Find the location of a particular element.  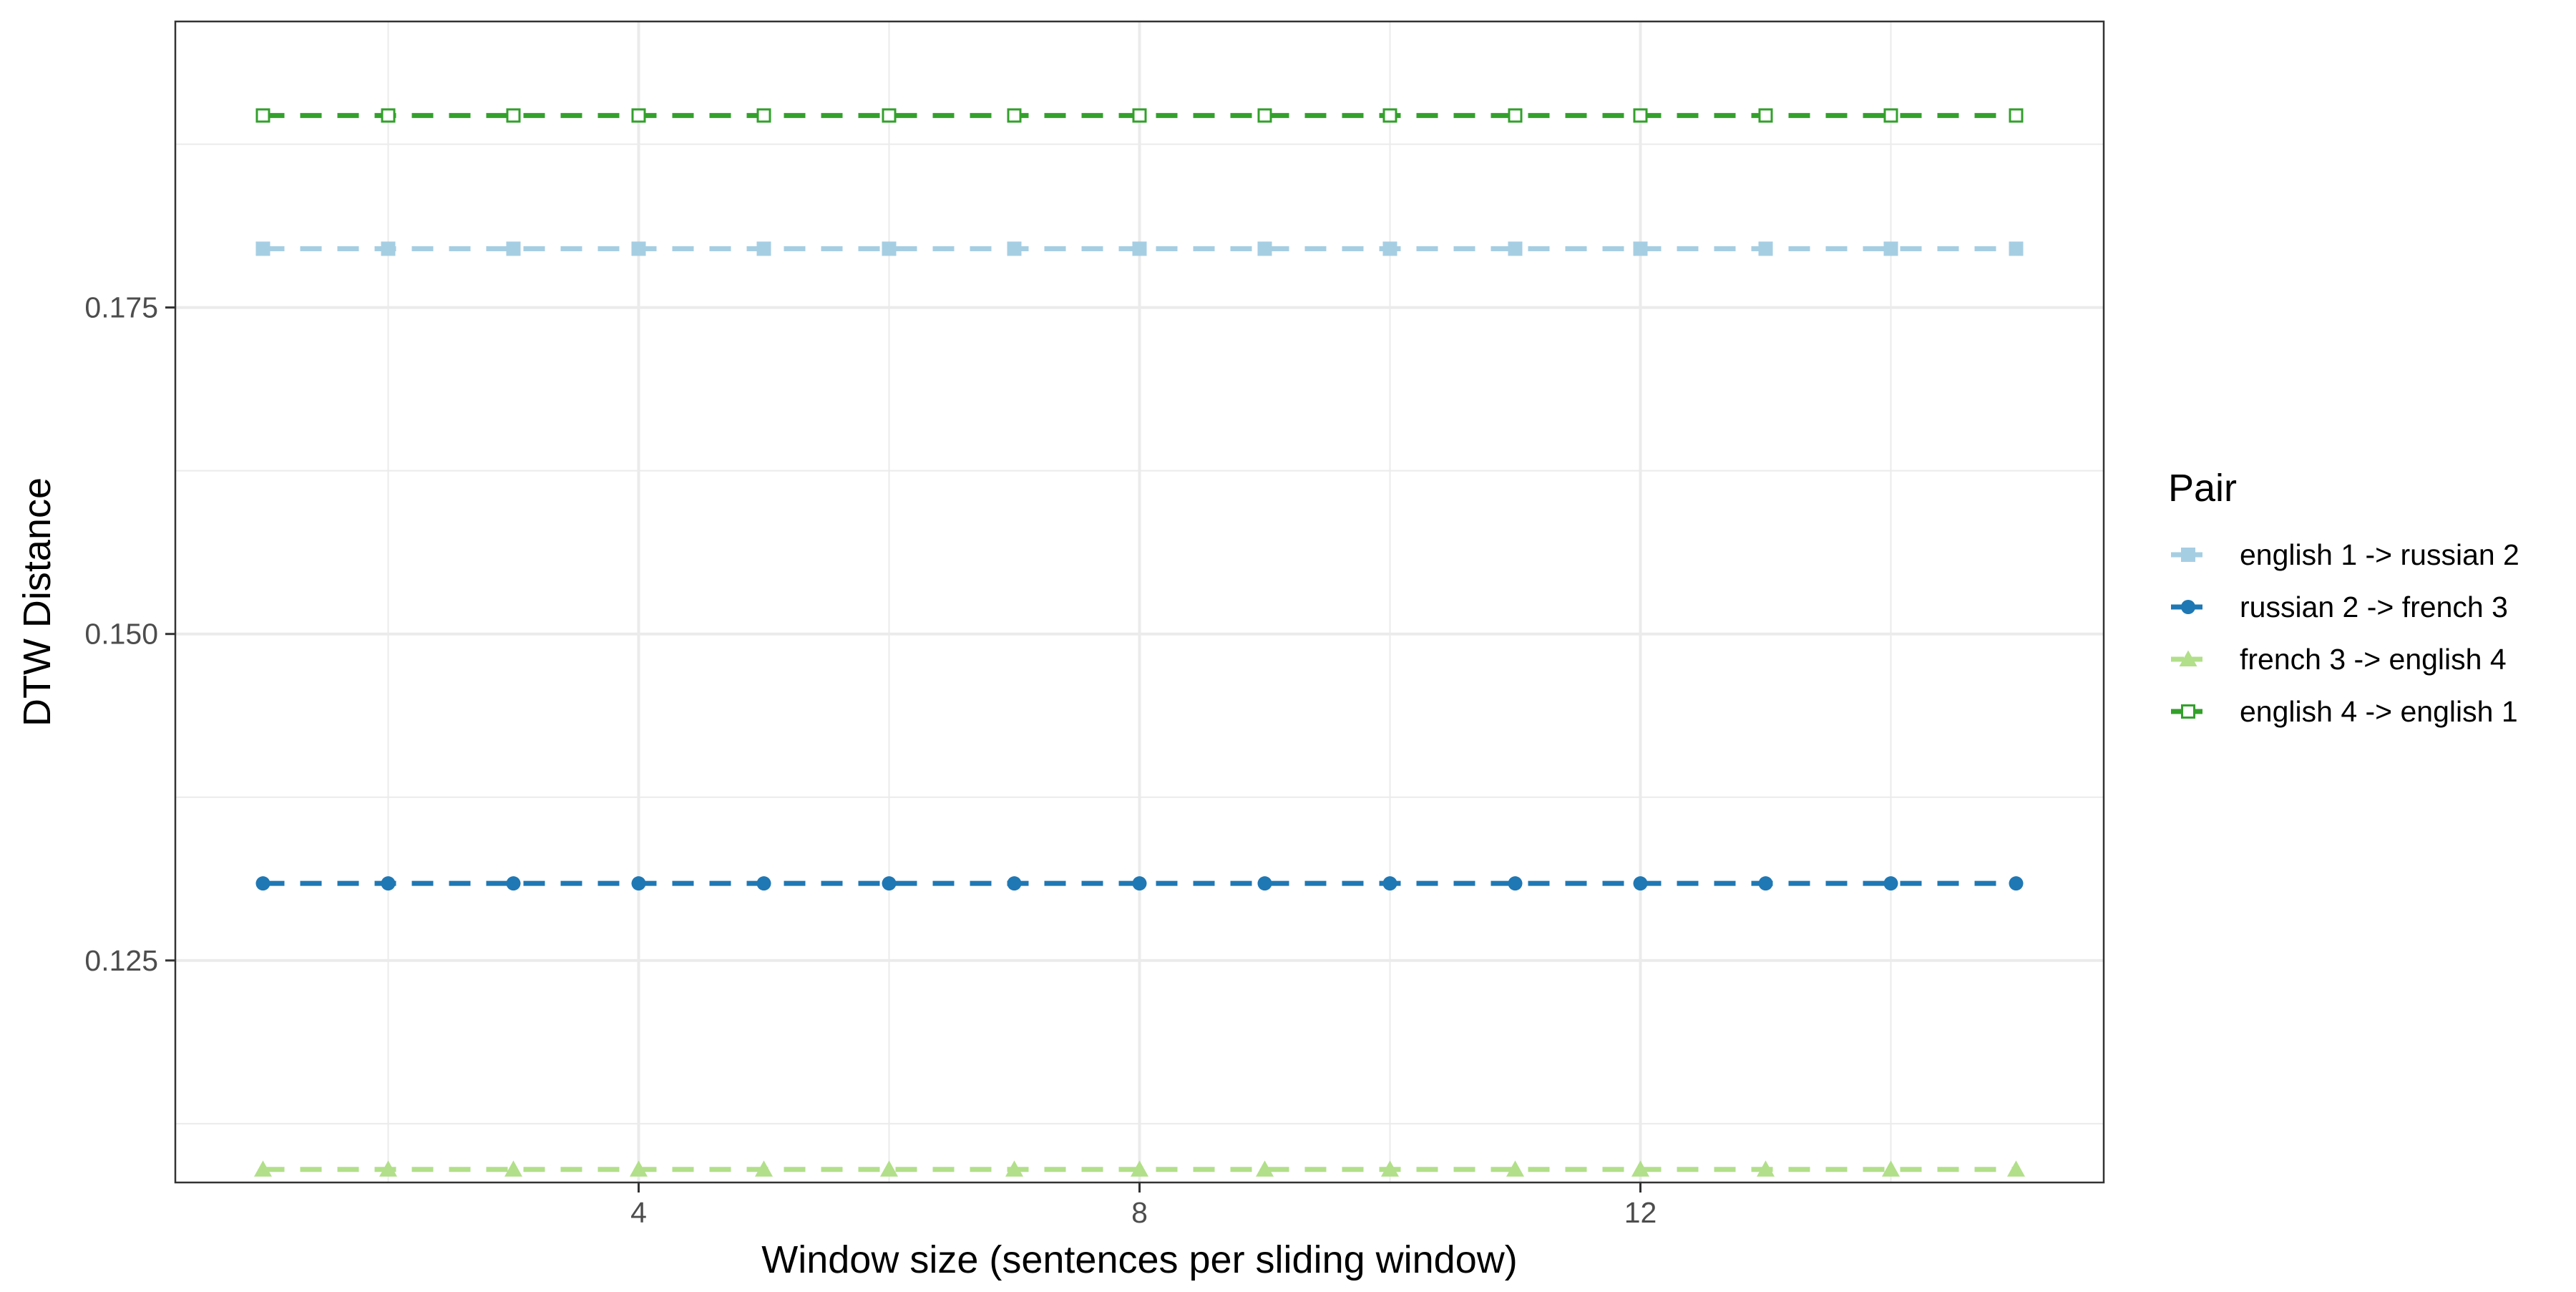

legend-label: english 1 -> russian 2 is located at coordinates (2379, 554).